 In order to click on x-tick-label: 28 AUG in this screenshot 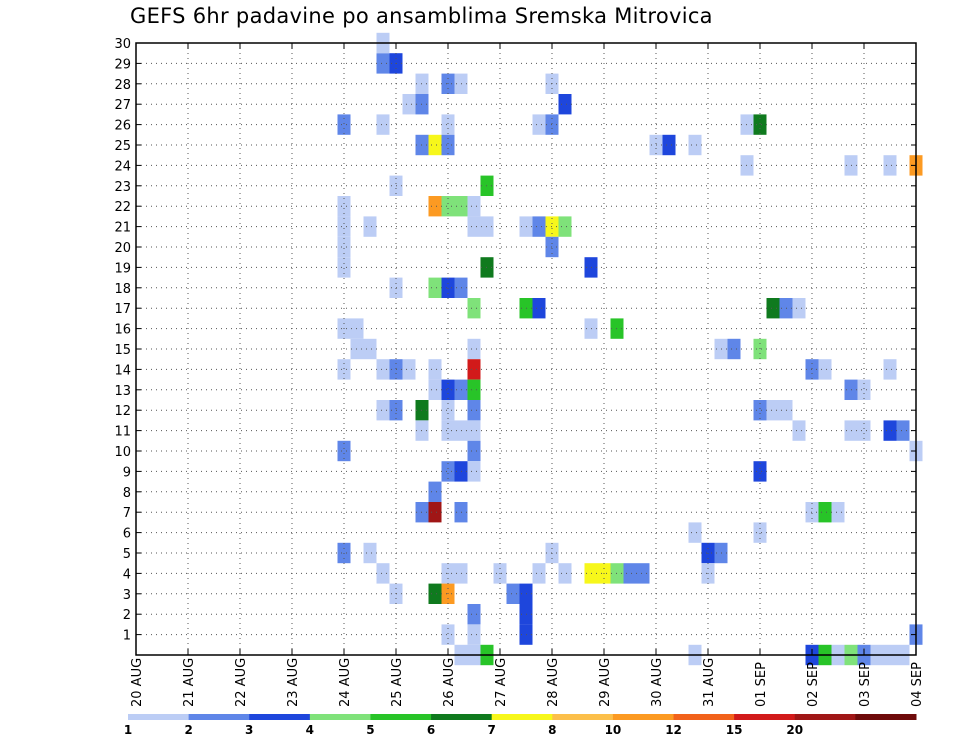, I will do `click(553, 682)`.